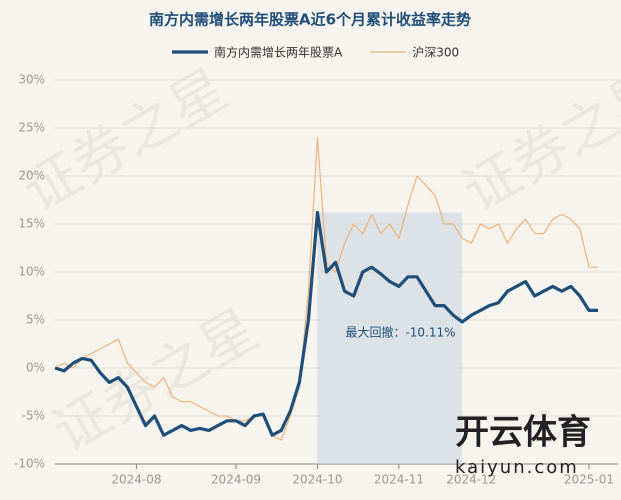 The image size is (621, 500). I want to click on y-tick-label: -5%, so click(33, 416).